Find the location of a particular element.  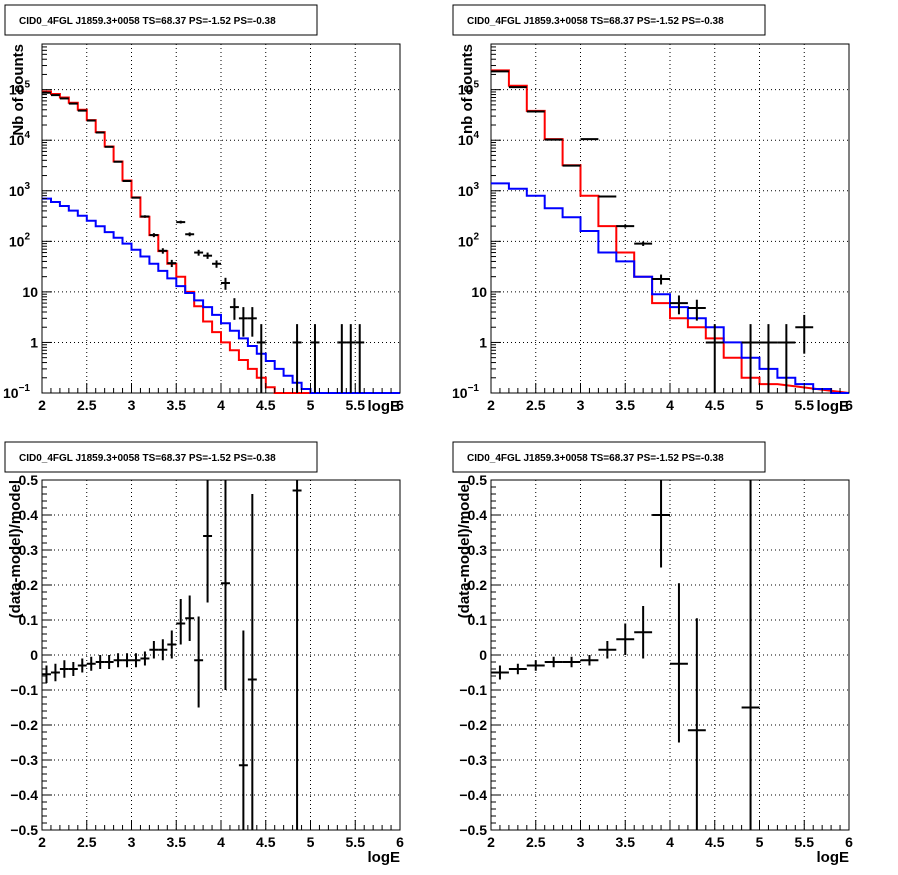

y-tick-label: 0.2 is located at coordinates (478, 585).